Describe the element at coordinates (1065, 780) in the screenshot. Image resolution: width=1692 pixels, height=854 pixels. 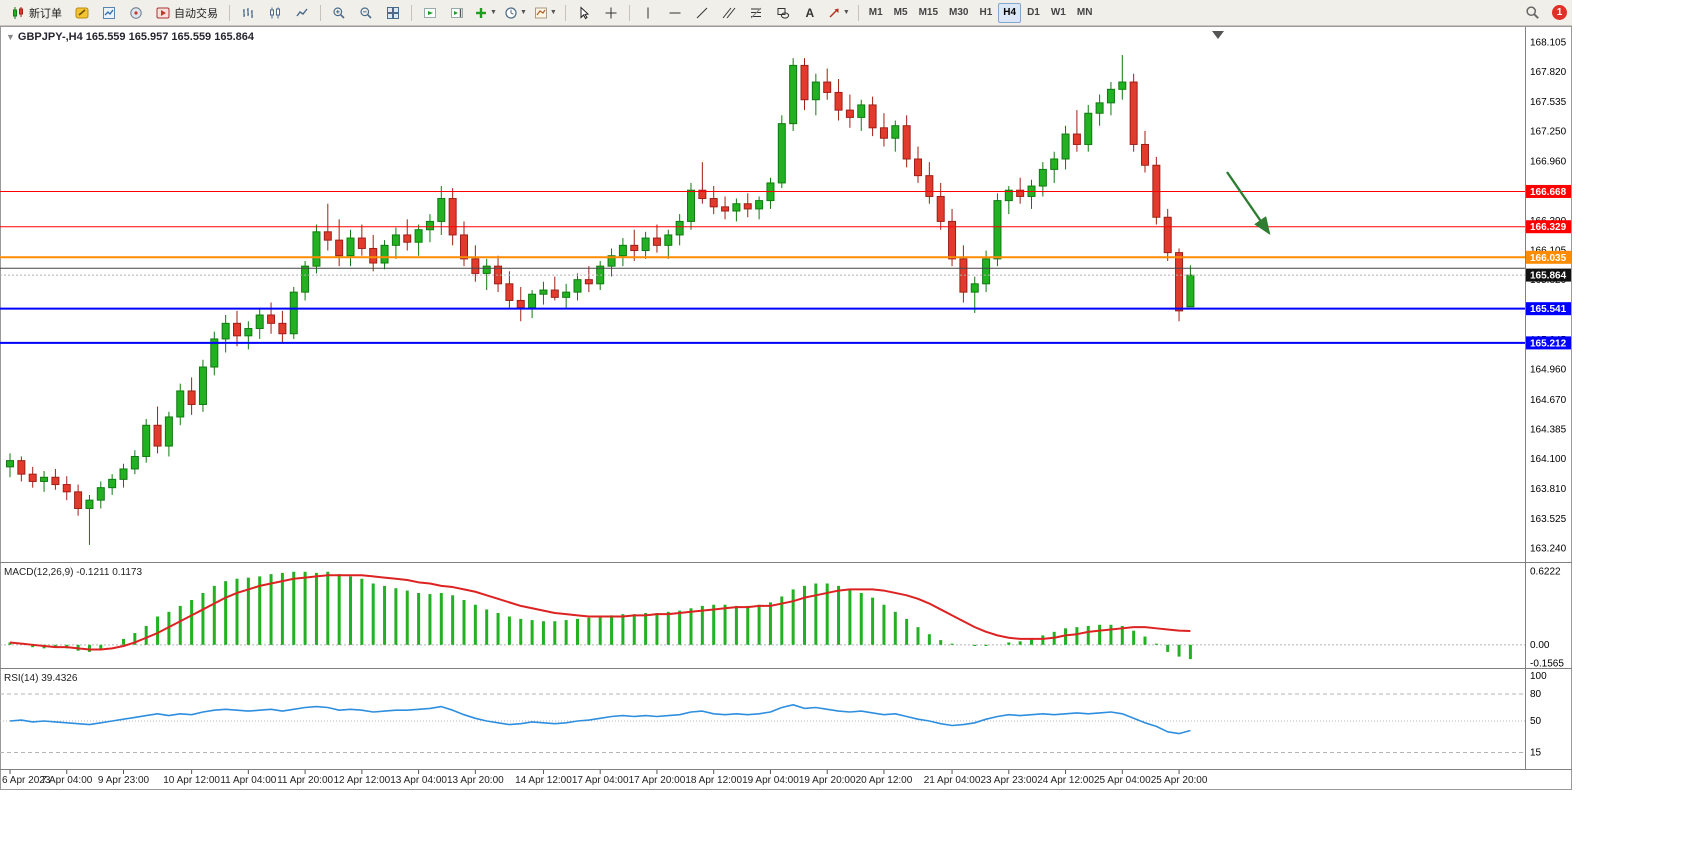
I see `time-axis-label: 24 Apr 12:00` at that location.